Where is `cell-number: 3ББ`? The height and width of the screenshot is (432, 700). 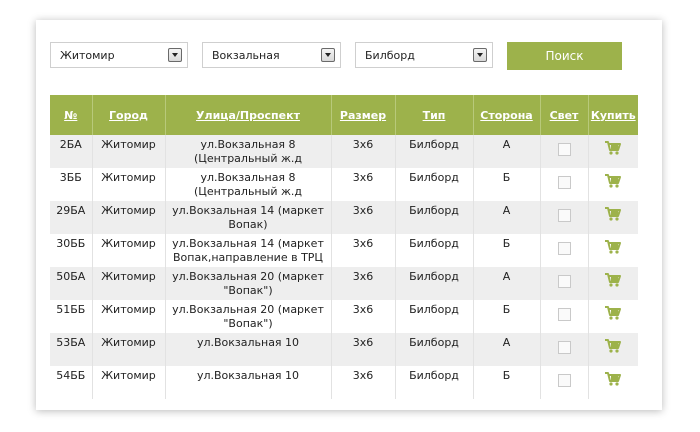
cell-number: 3ББ is located at coordinates (71, 184).